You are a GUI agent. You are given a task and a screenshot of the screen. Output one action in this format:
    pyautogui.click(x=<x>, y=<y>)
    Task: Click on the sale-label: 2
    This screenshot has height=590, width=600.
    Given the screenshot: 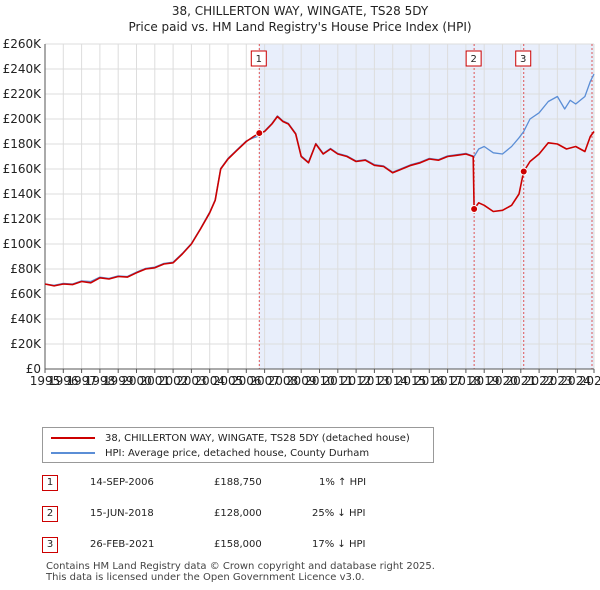 What is the action you would take?
    pyautogui.click(x=473, y=59)
    